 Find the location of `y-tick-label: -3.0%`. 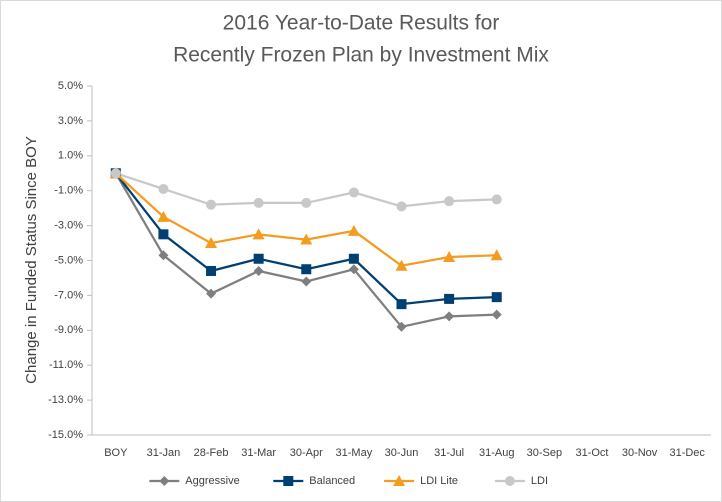

y-tick-label: -3.0% is located at coordinates (68, 226).